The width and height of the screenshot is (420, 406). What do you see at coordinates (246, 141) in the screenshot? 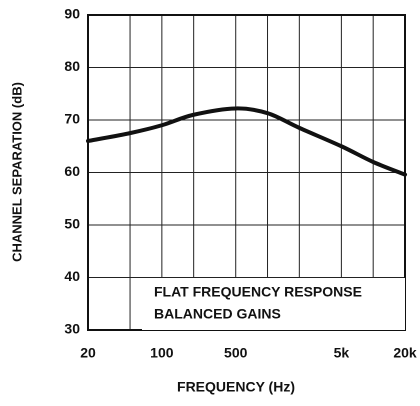
I see `line` at bounding box center [246, 141].